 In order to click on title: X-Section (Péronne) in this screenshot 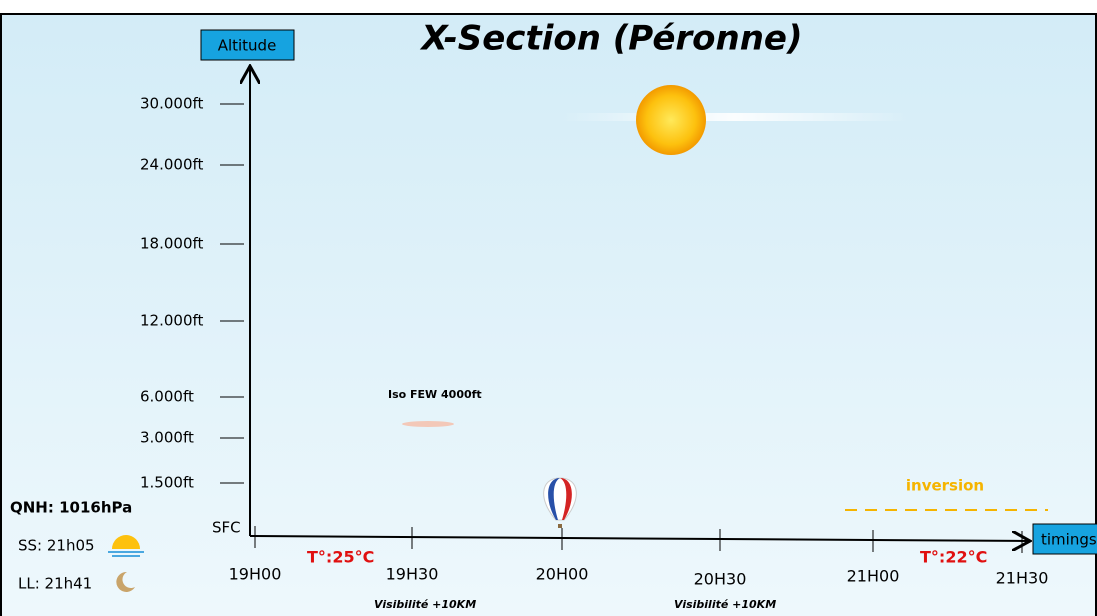, I will do `click(610, 39)`.